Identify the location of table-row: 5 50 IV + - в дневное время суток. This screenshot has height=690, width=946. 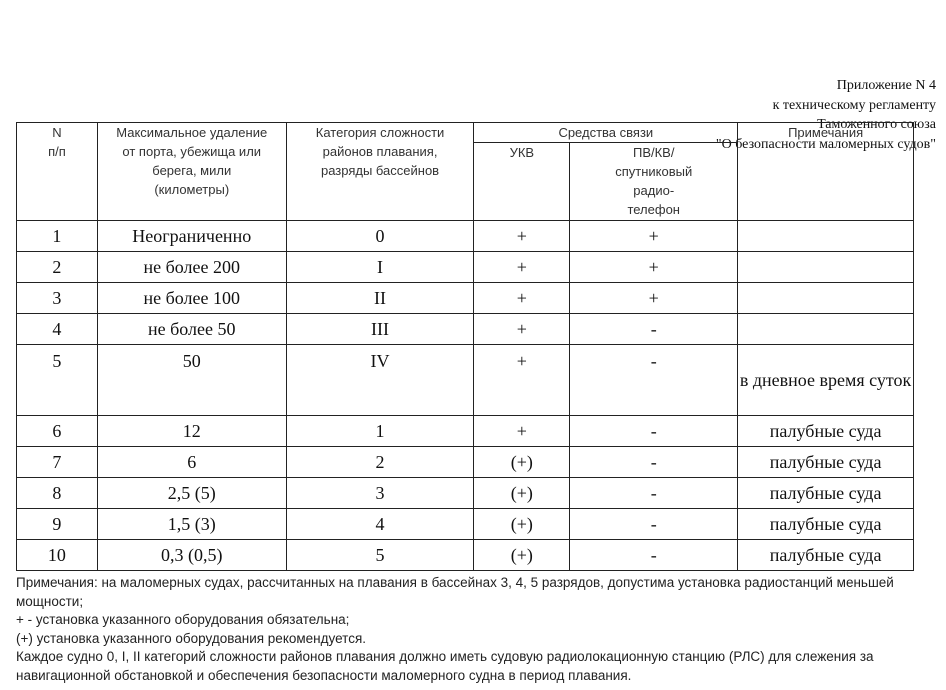
(465, 380).